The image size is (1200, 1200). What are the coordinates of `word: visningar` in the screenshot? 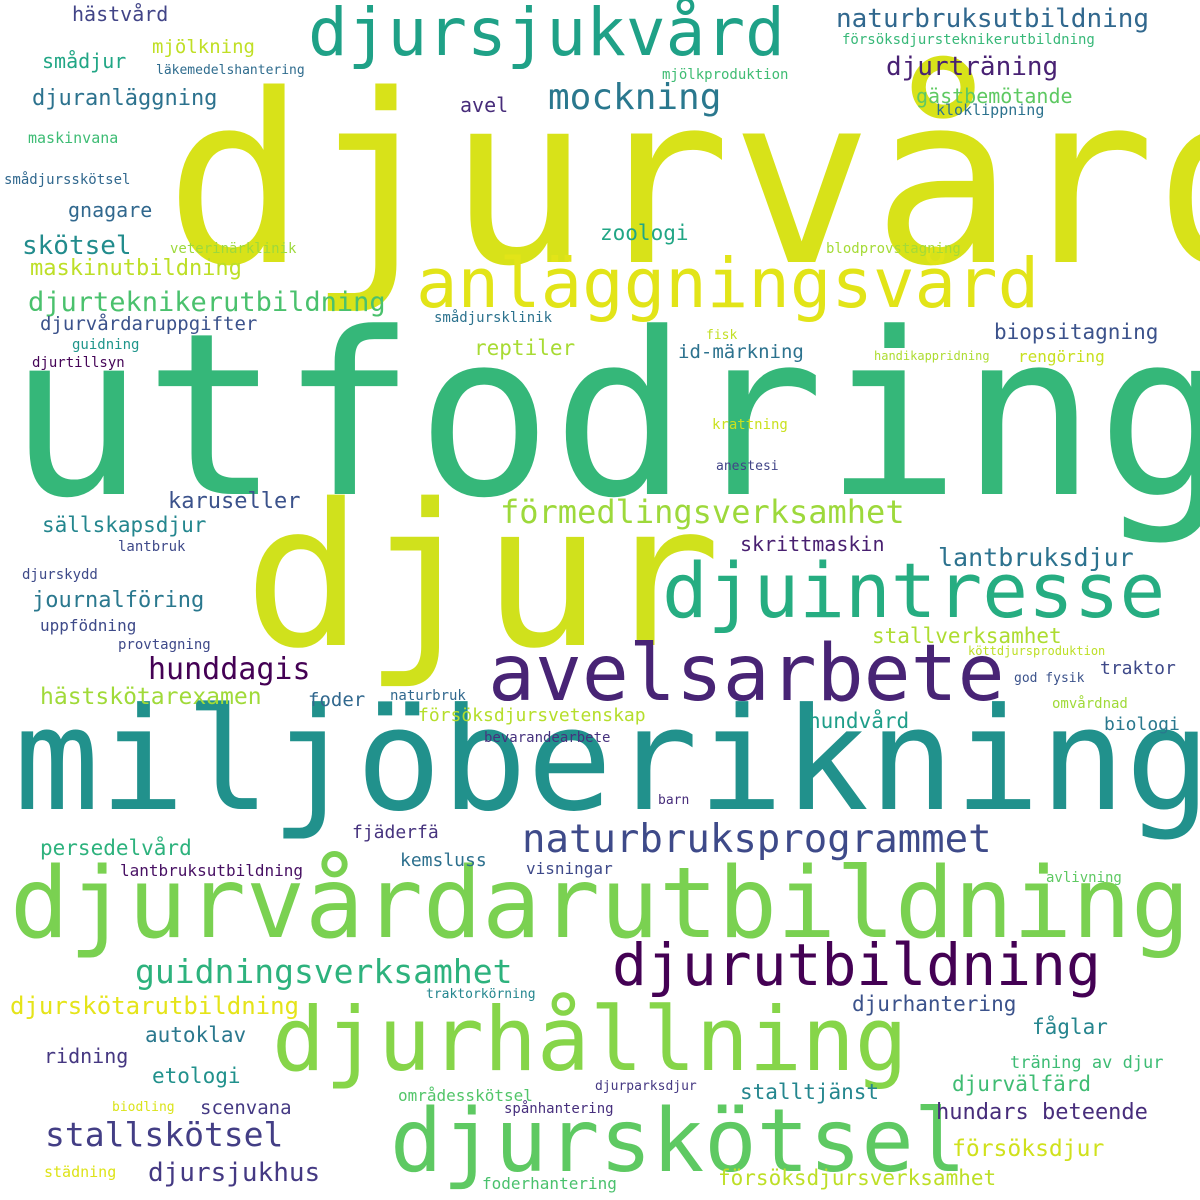 It's located at (569, 868).